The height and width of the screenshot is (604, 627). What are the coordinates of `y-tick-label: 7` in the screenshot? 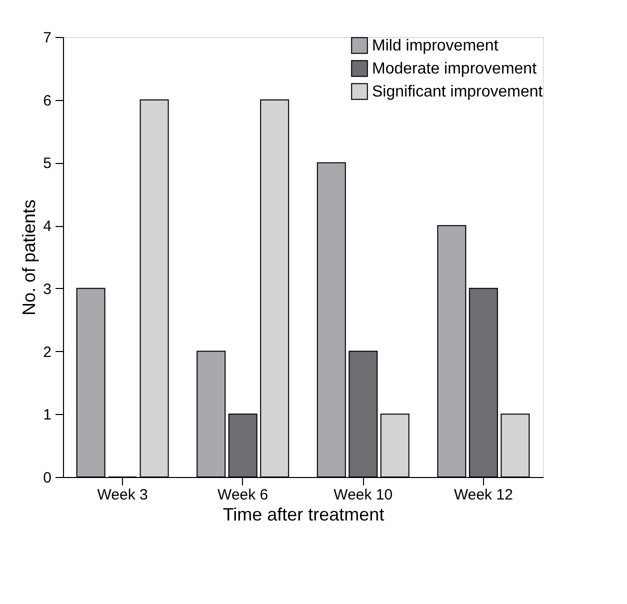 It's located at (47, 38).